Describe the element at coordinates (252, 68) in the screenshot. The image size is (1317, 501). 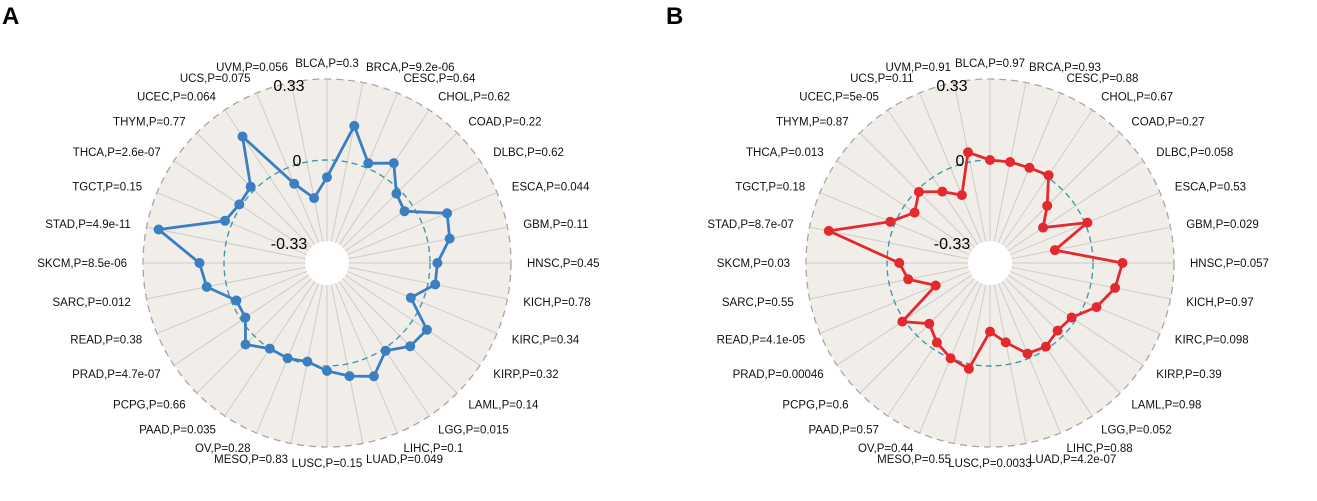
I see `tick-label-uvm: UVM,P=0.056` at that location.